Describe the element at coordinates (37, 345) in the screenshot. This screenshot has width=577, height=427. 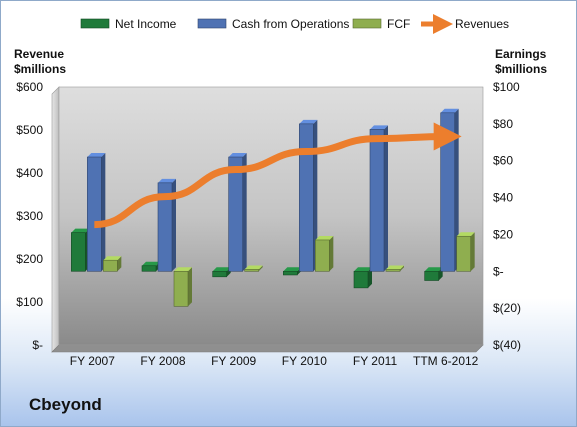
I see `left-tick-label: $-` at that location.